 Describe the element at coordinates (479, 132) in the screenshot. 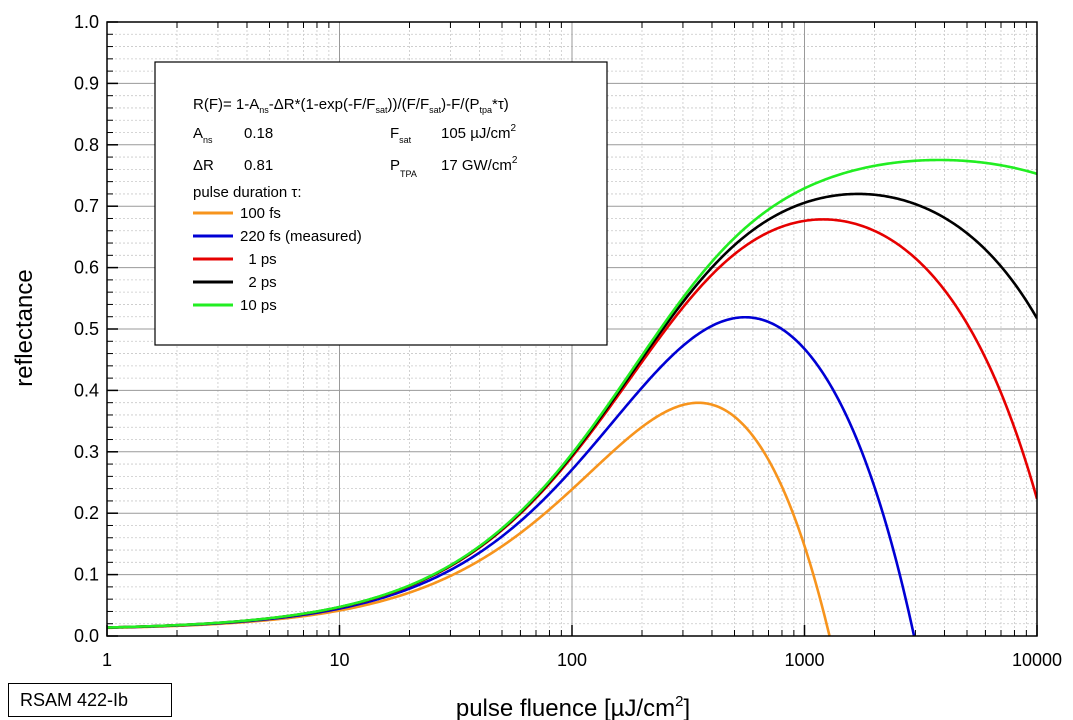

I see `param-fsat-value: 105 µJ/cm2` at that location.